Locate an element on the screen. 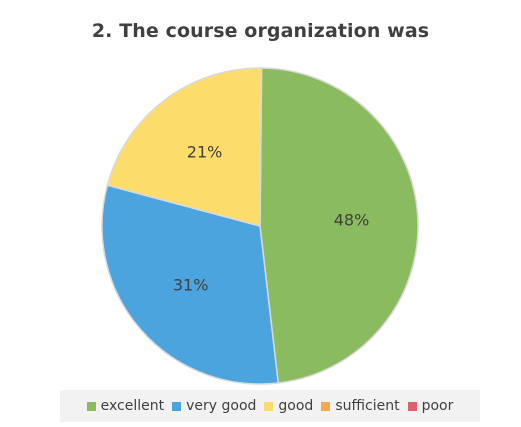  slice-label-excellent: 48% is located at coordinates (352, 220).